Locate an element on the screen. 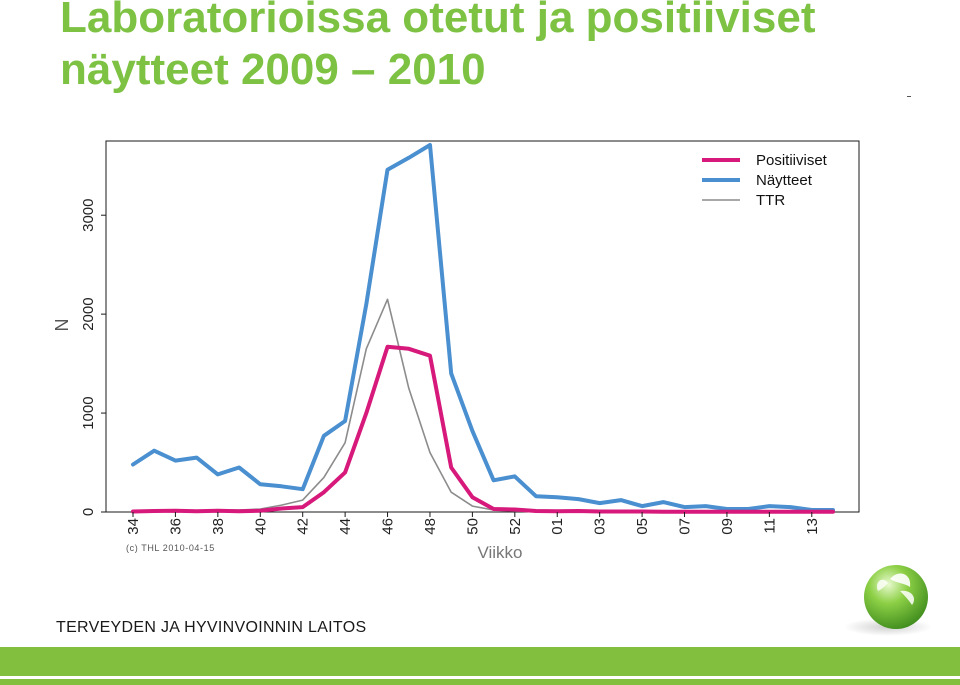 The height and width of the screenshot is (685, 960). slide-title-line-2: näytteet 2009 – 2010 is located at coordinates (273, 69).